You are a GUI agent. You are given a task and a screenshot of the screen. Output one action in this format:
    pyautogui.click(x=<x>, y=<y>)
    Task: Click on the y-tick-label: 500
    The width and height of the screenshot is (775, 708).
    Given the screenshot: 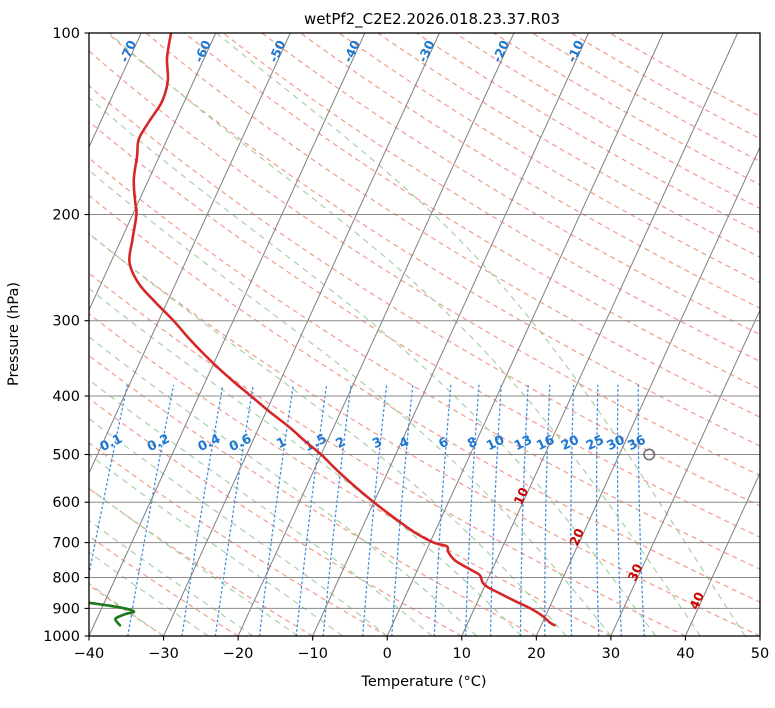 What is the action you would take?
    pyautogui.click(x=66, y=455)
    